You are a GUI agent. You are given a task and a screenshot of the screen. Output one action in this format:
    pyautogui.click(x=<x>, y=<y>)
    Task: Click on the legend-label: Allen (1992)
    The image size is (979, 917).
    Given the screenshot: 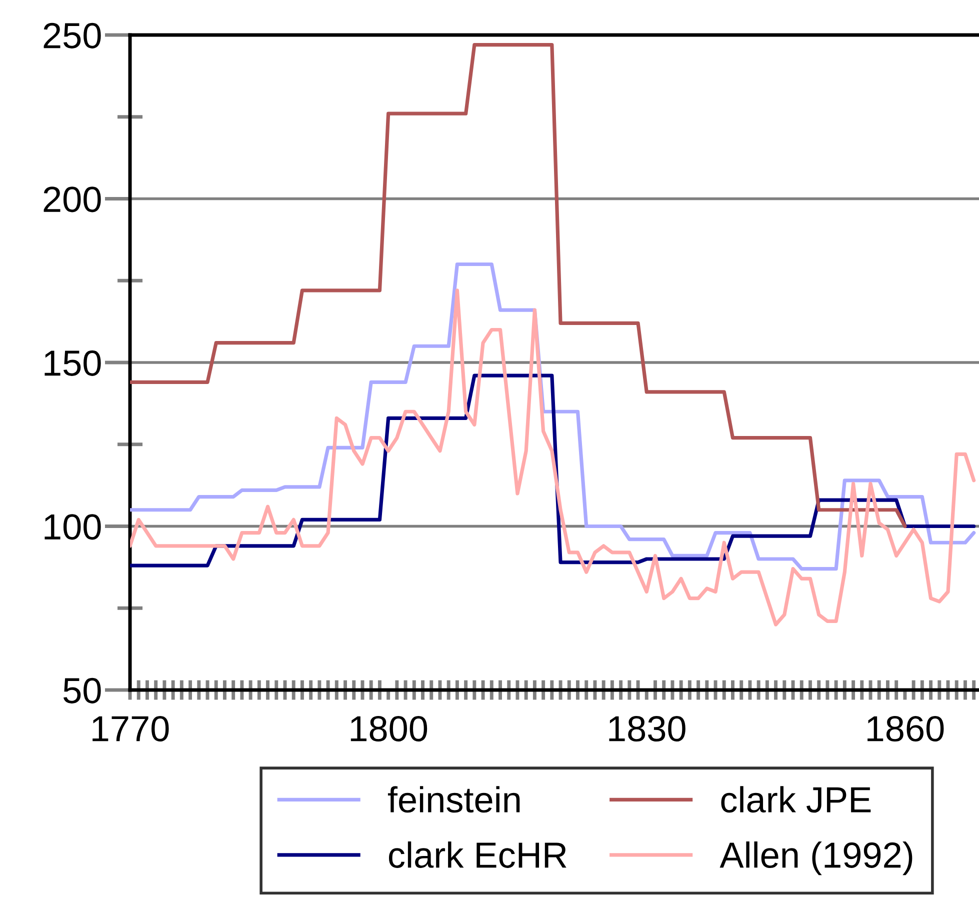 What is the action you would take?
    pyautogui.click(x=816, y=858)
    